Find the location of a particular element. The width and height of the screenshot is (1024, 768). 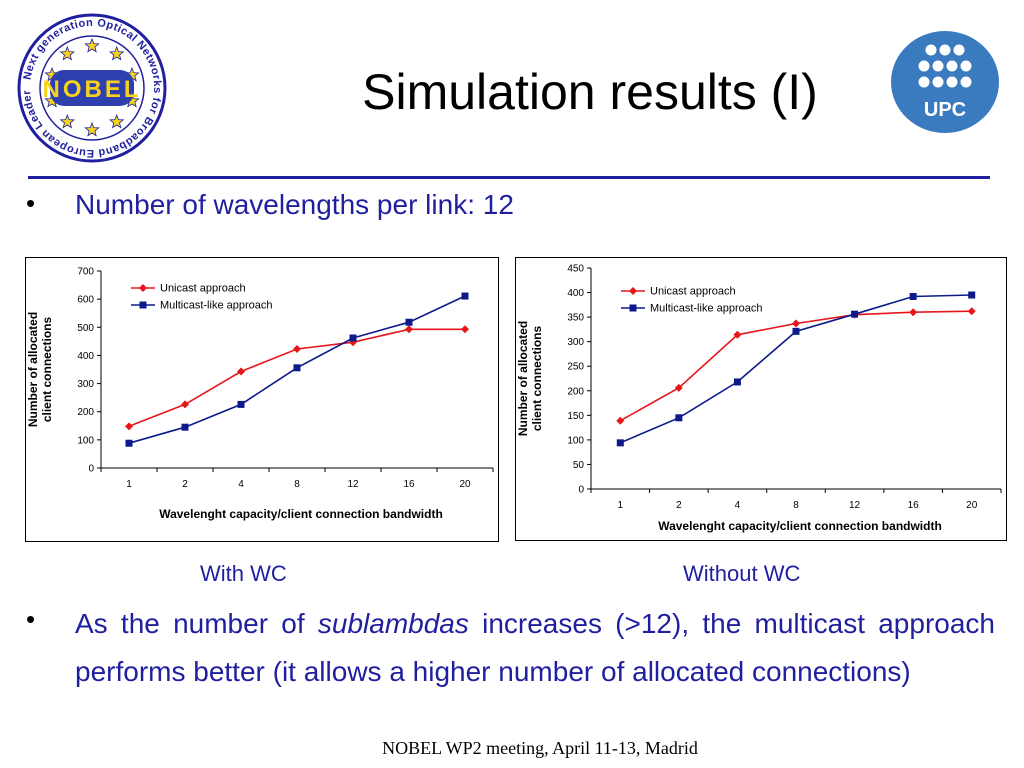

legend-label: Unicast approach is located at coordinates (693, 292).